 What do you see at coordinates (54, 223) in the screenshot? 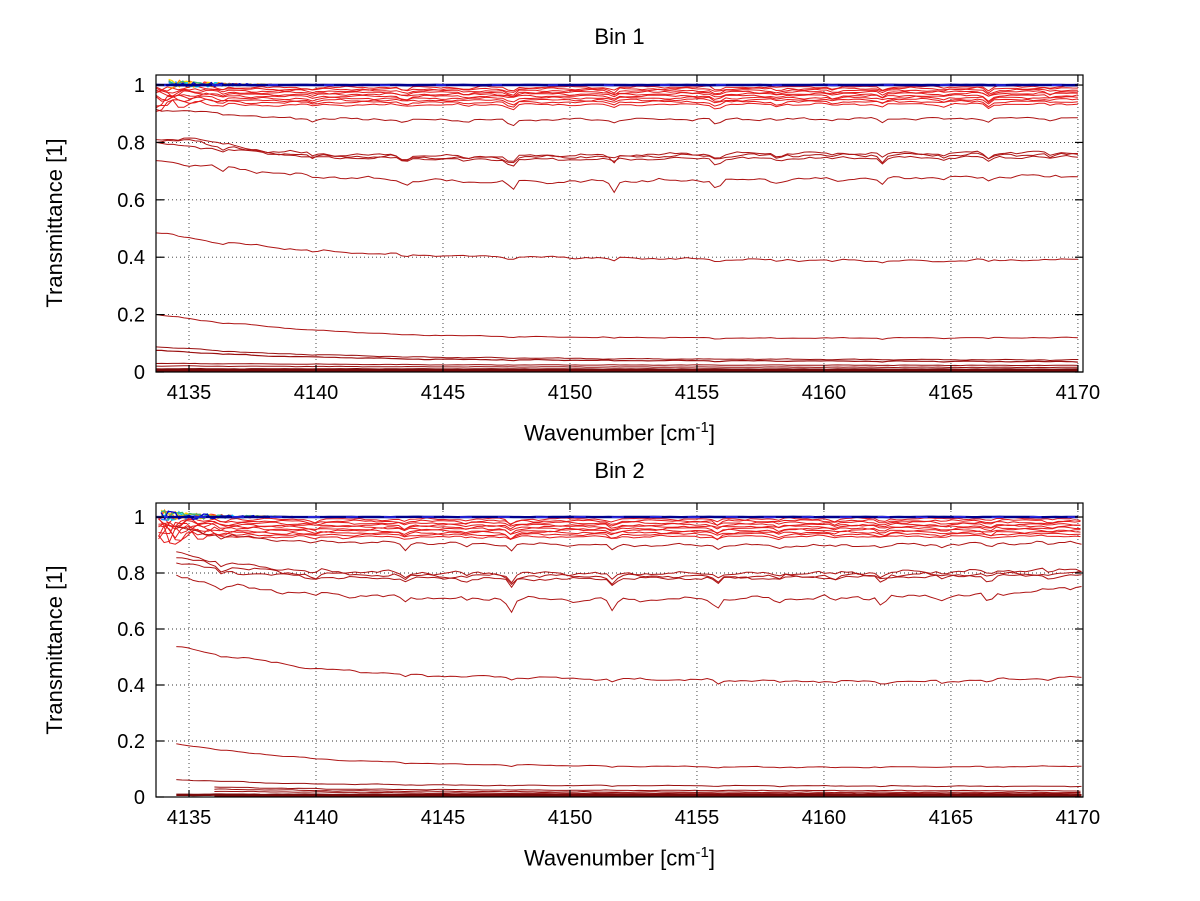
I see `plot-0-ylabel: Transmittance [1]` at bounding box center [54, 223].